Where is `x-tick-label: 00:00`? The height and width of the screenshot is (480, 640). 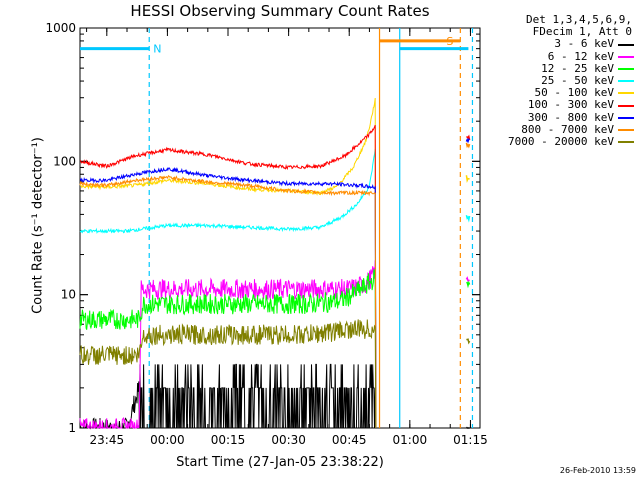
x-tick-label: 00:00 is located at coordinates (167, 440).